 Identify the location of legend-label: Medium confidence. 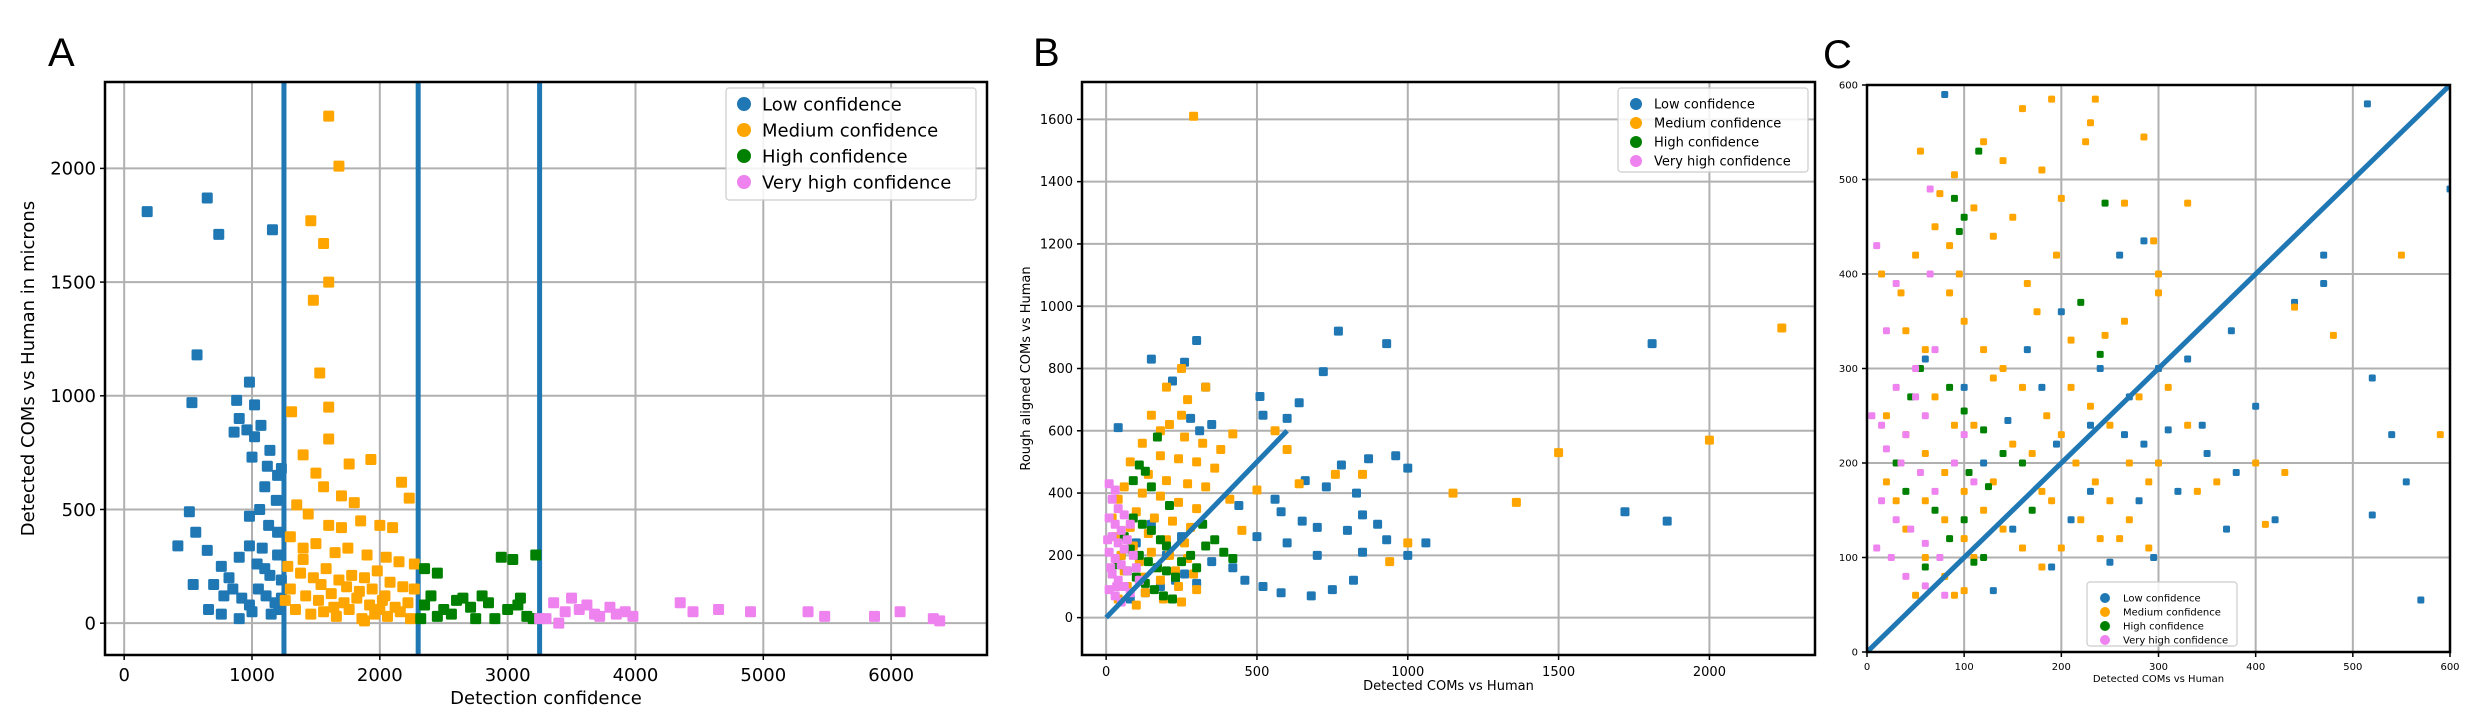
(850, 130).